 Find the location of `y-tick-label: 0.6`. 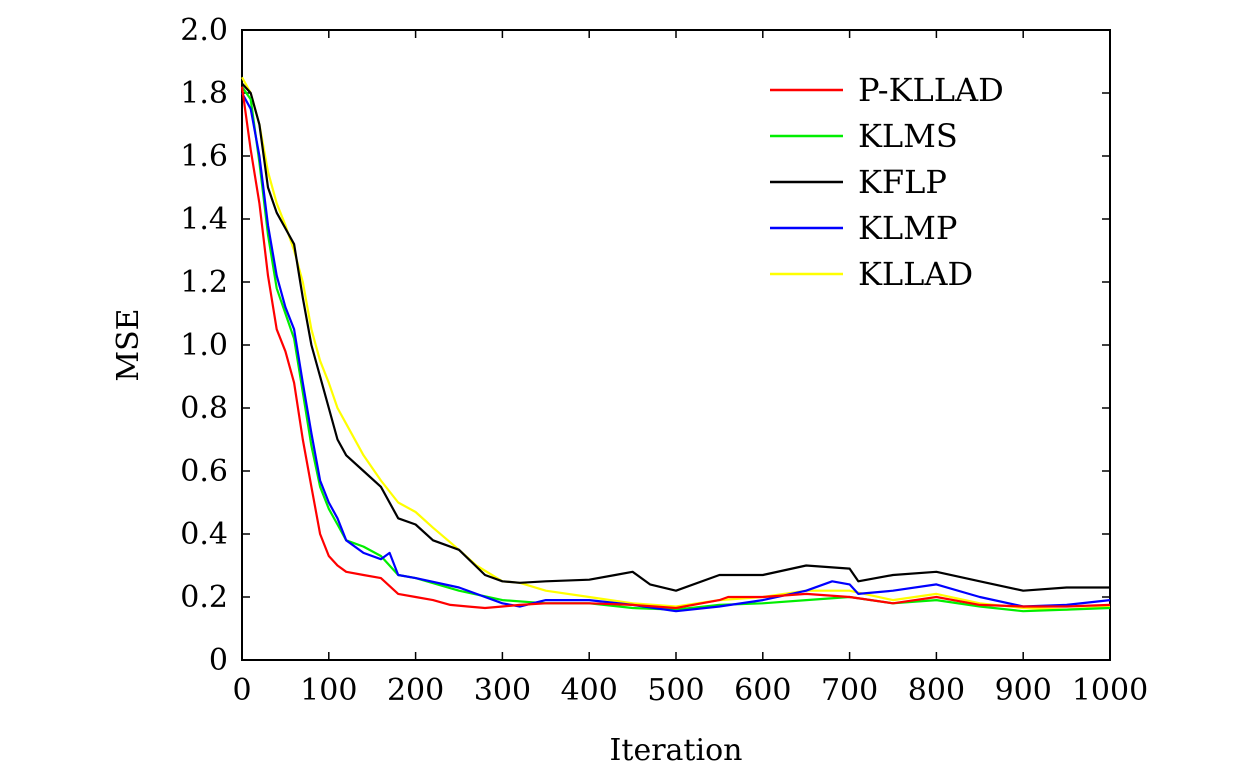

y-tick-label: 0.6 is located at coordinates (204, 471).